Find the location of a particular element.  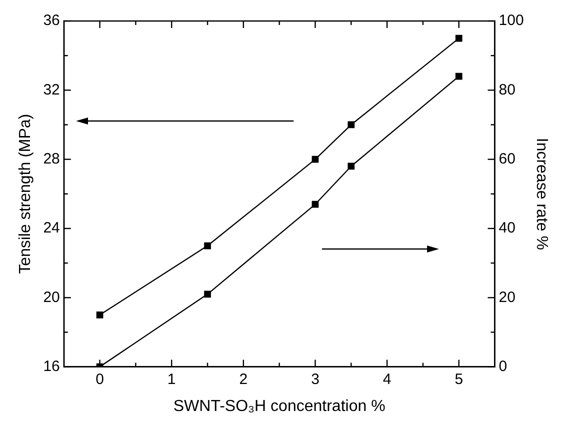

x-tick-label: 4 is located at coordinates (387, 379).